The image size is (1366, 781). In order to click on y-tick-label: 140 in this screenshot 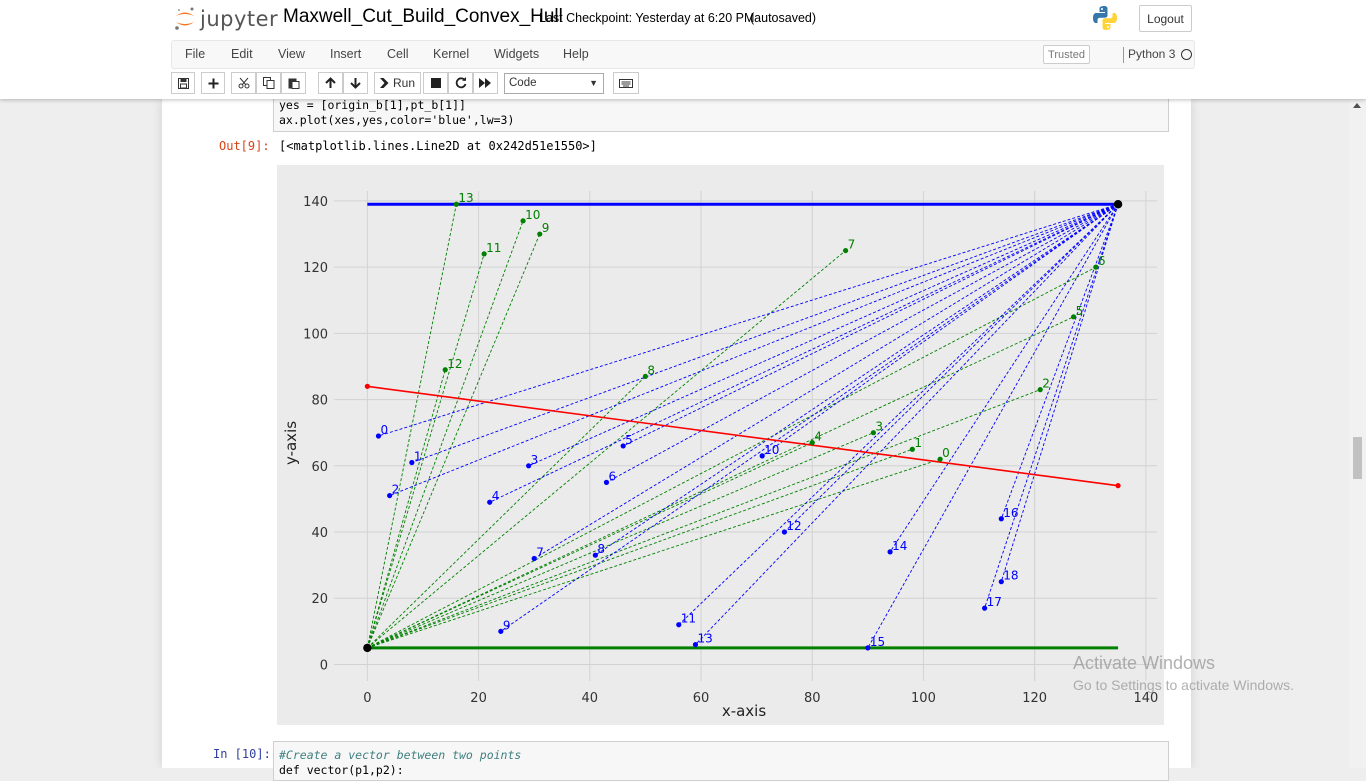, I will do `click(315, 202)`.